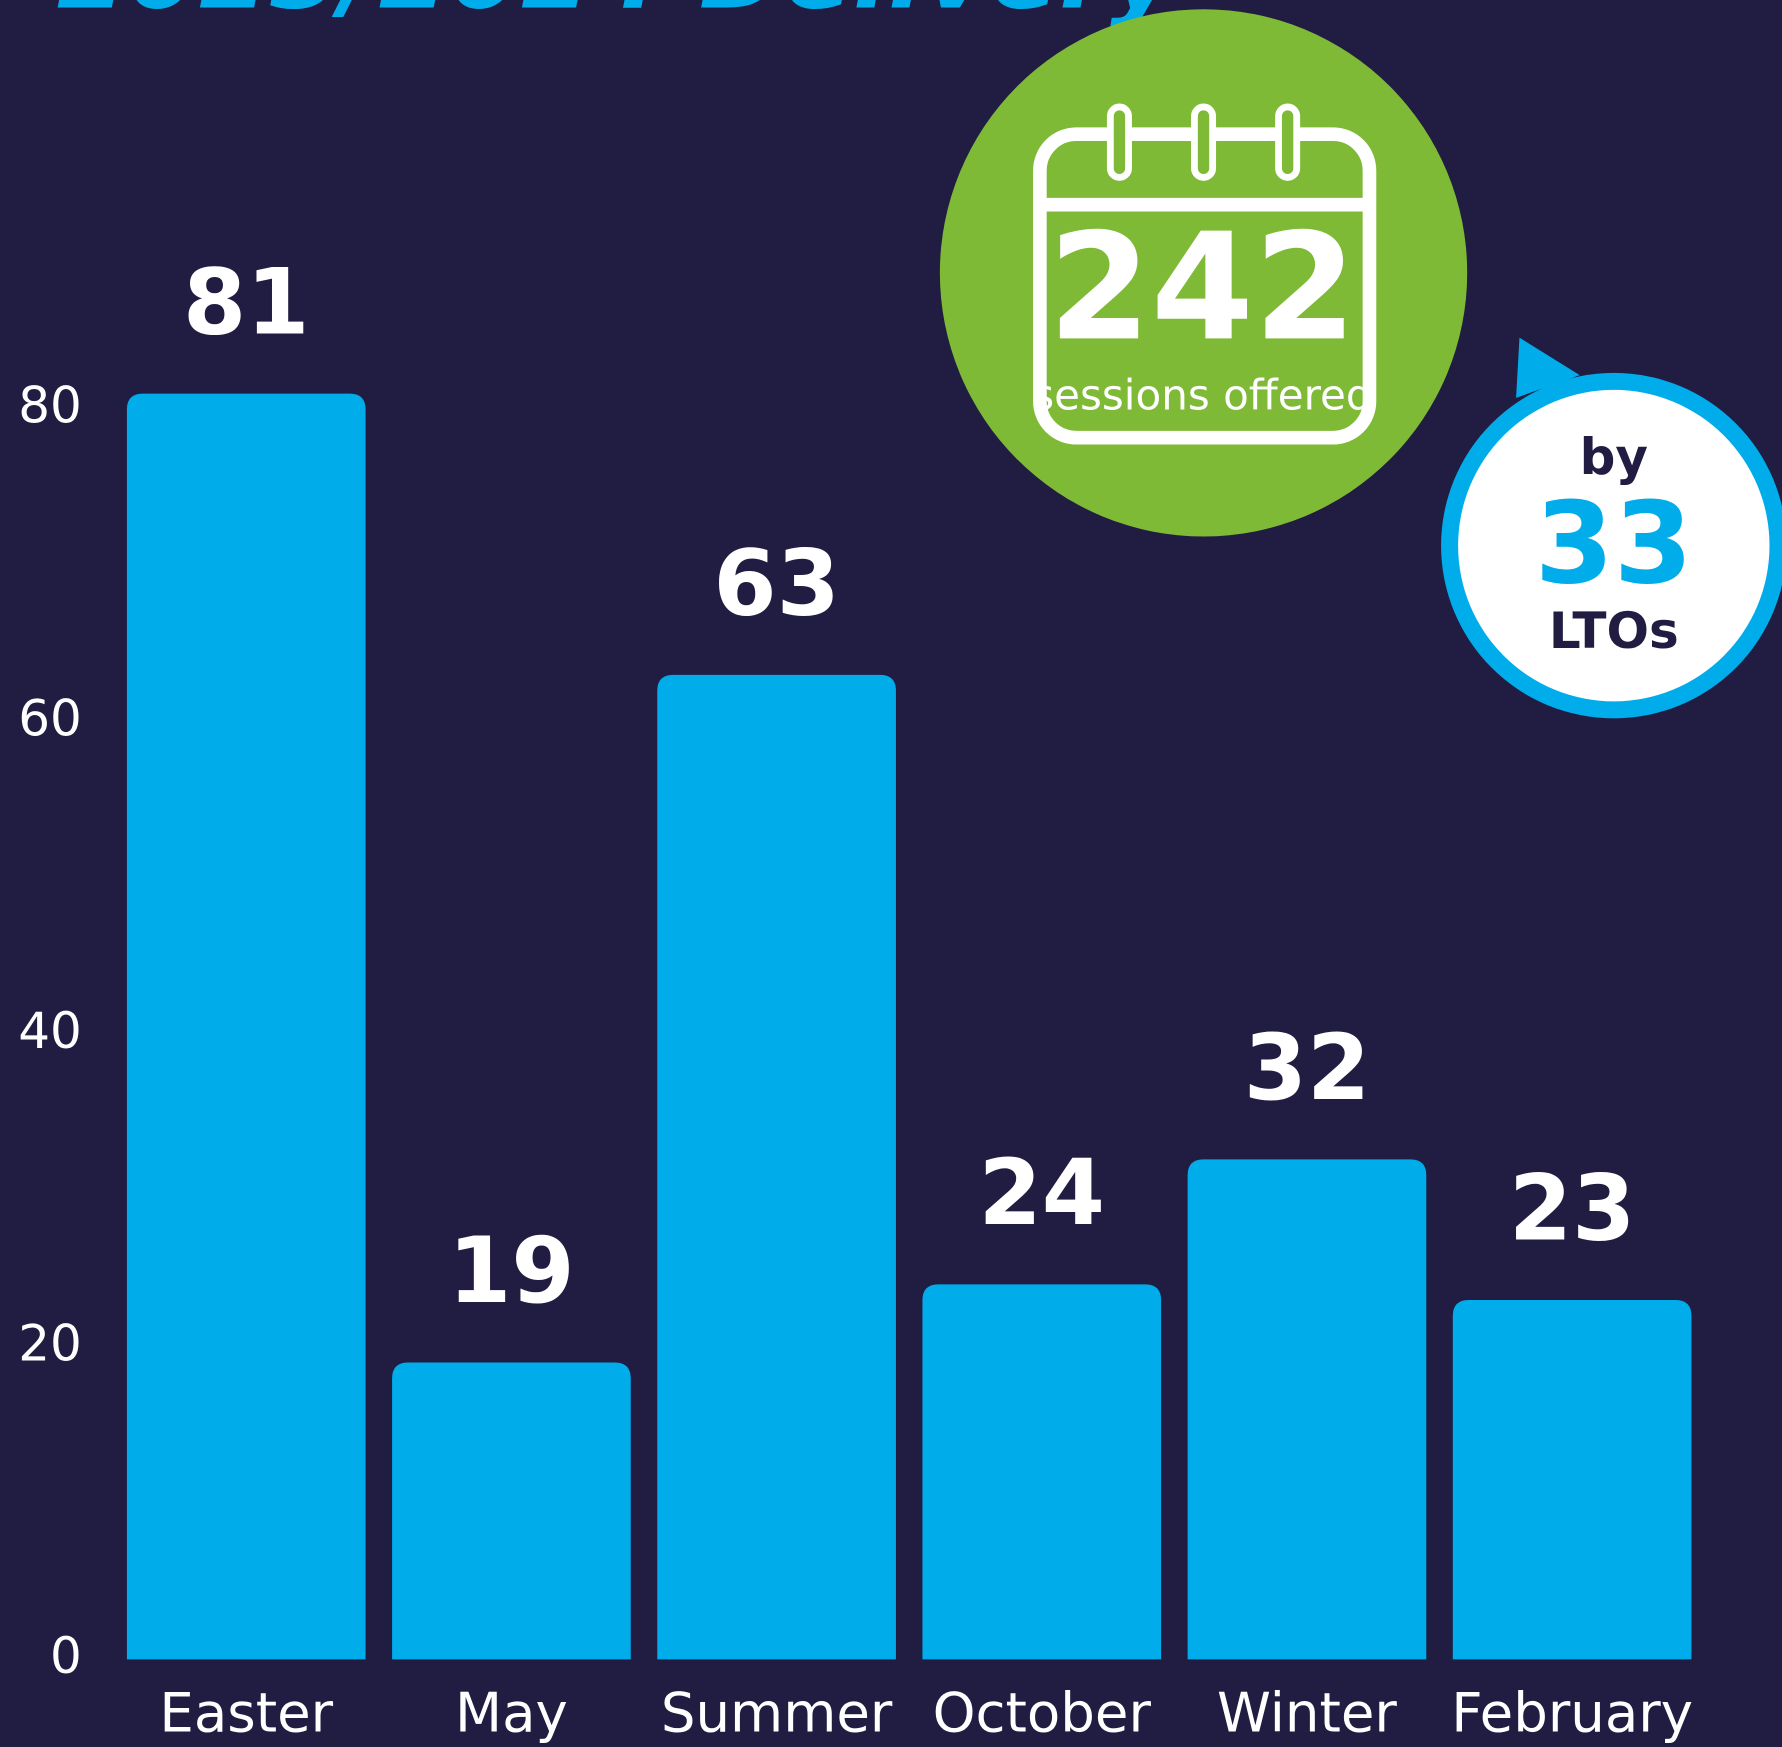  What do you see at coordinates (1042, 1712) in the screenshot?
I see `x-tick-label: October` at bounding box center [1042, 1712].